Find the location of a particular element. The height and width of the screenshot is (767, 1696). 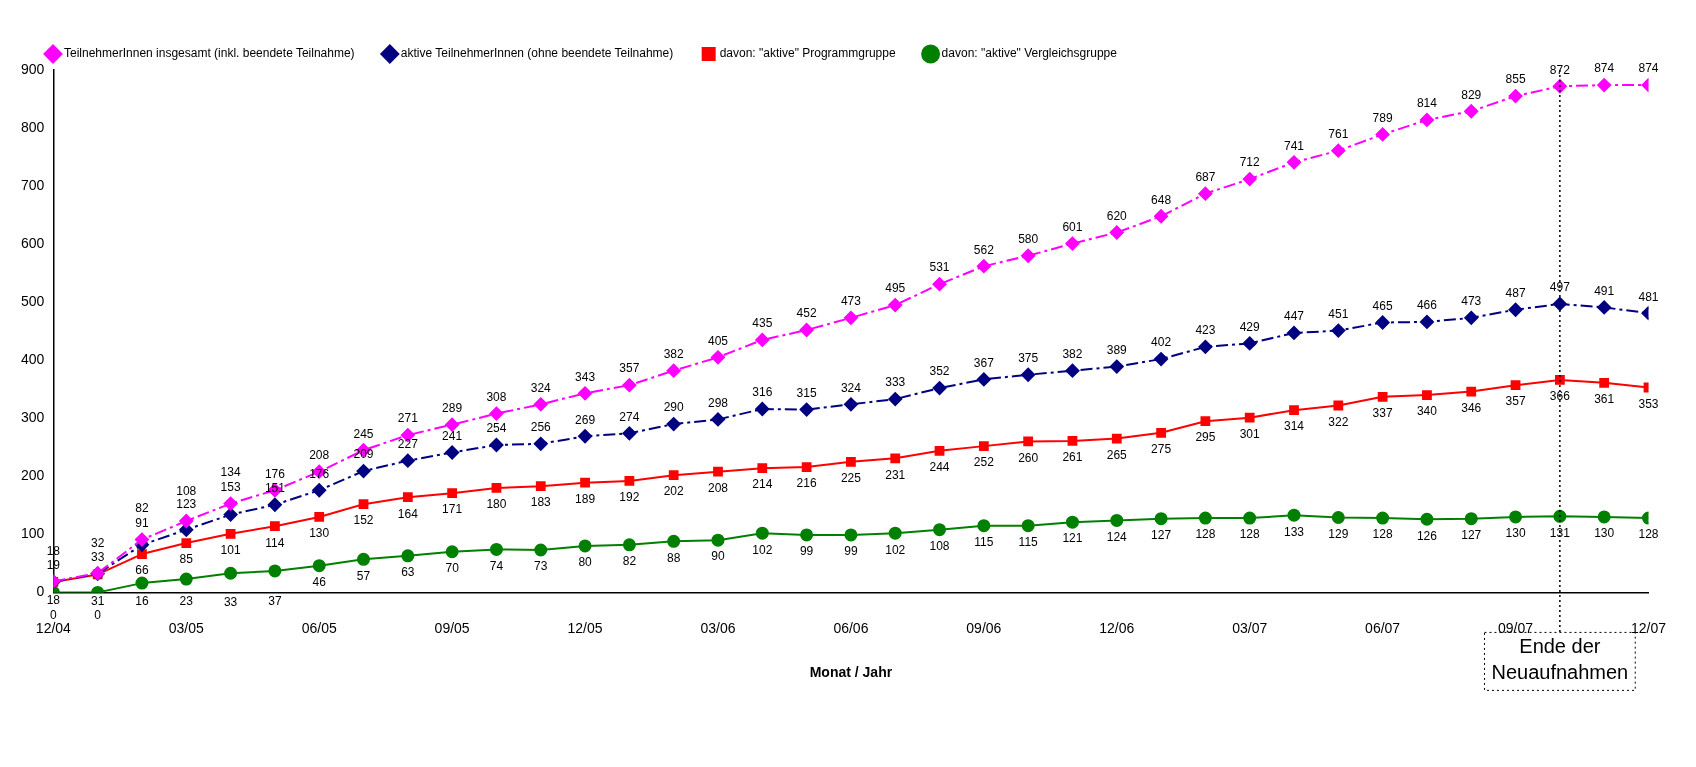

data-label: 337 is located at coordinates (1382, 413).